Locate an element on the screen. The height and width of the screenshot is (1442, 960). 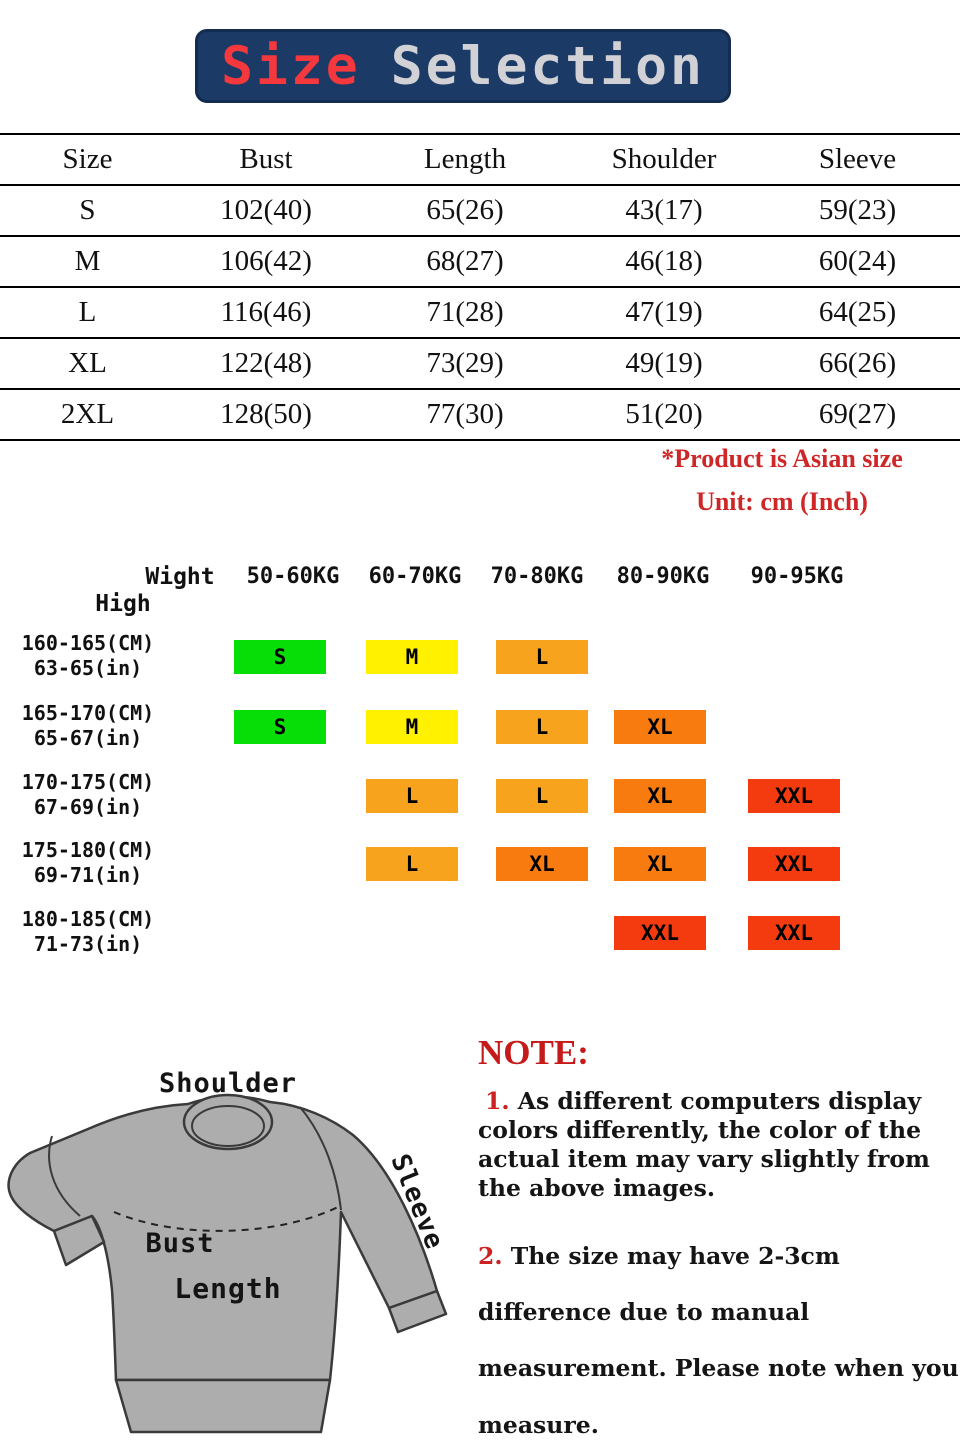
height-range-label: 170-175(CM) 67-69(in) is located at coordinates (88, 794).